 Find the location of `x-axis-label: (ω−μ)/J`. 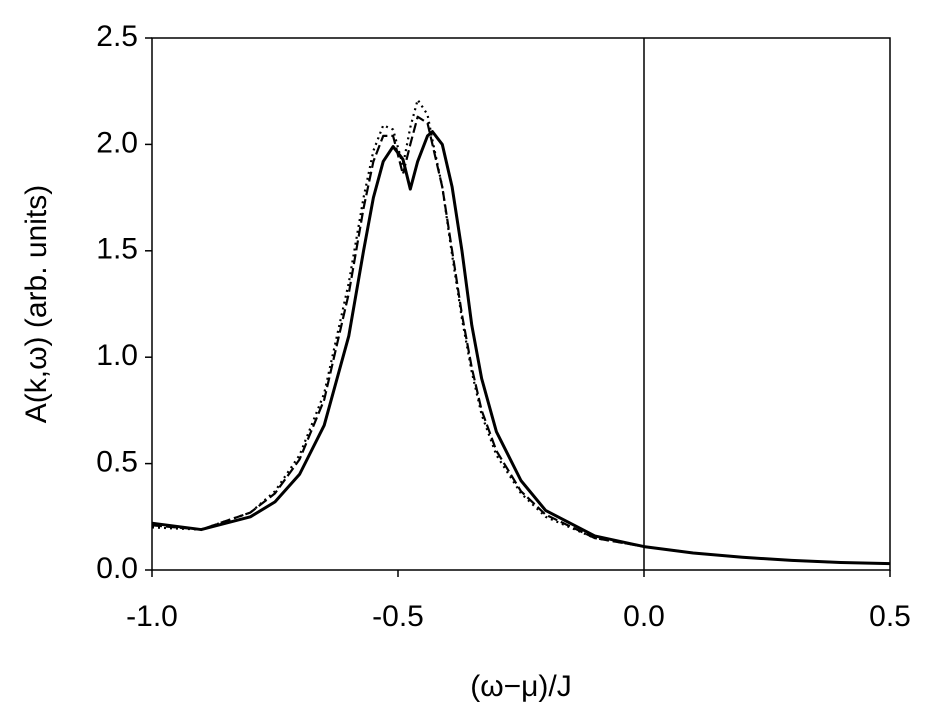

x-axis-label: (ω−μ)/J is located at coordinates (521, 686).